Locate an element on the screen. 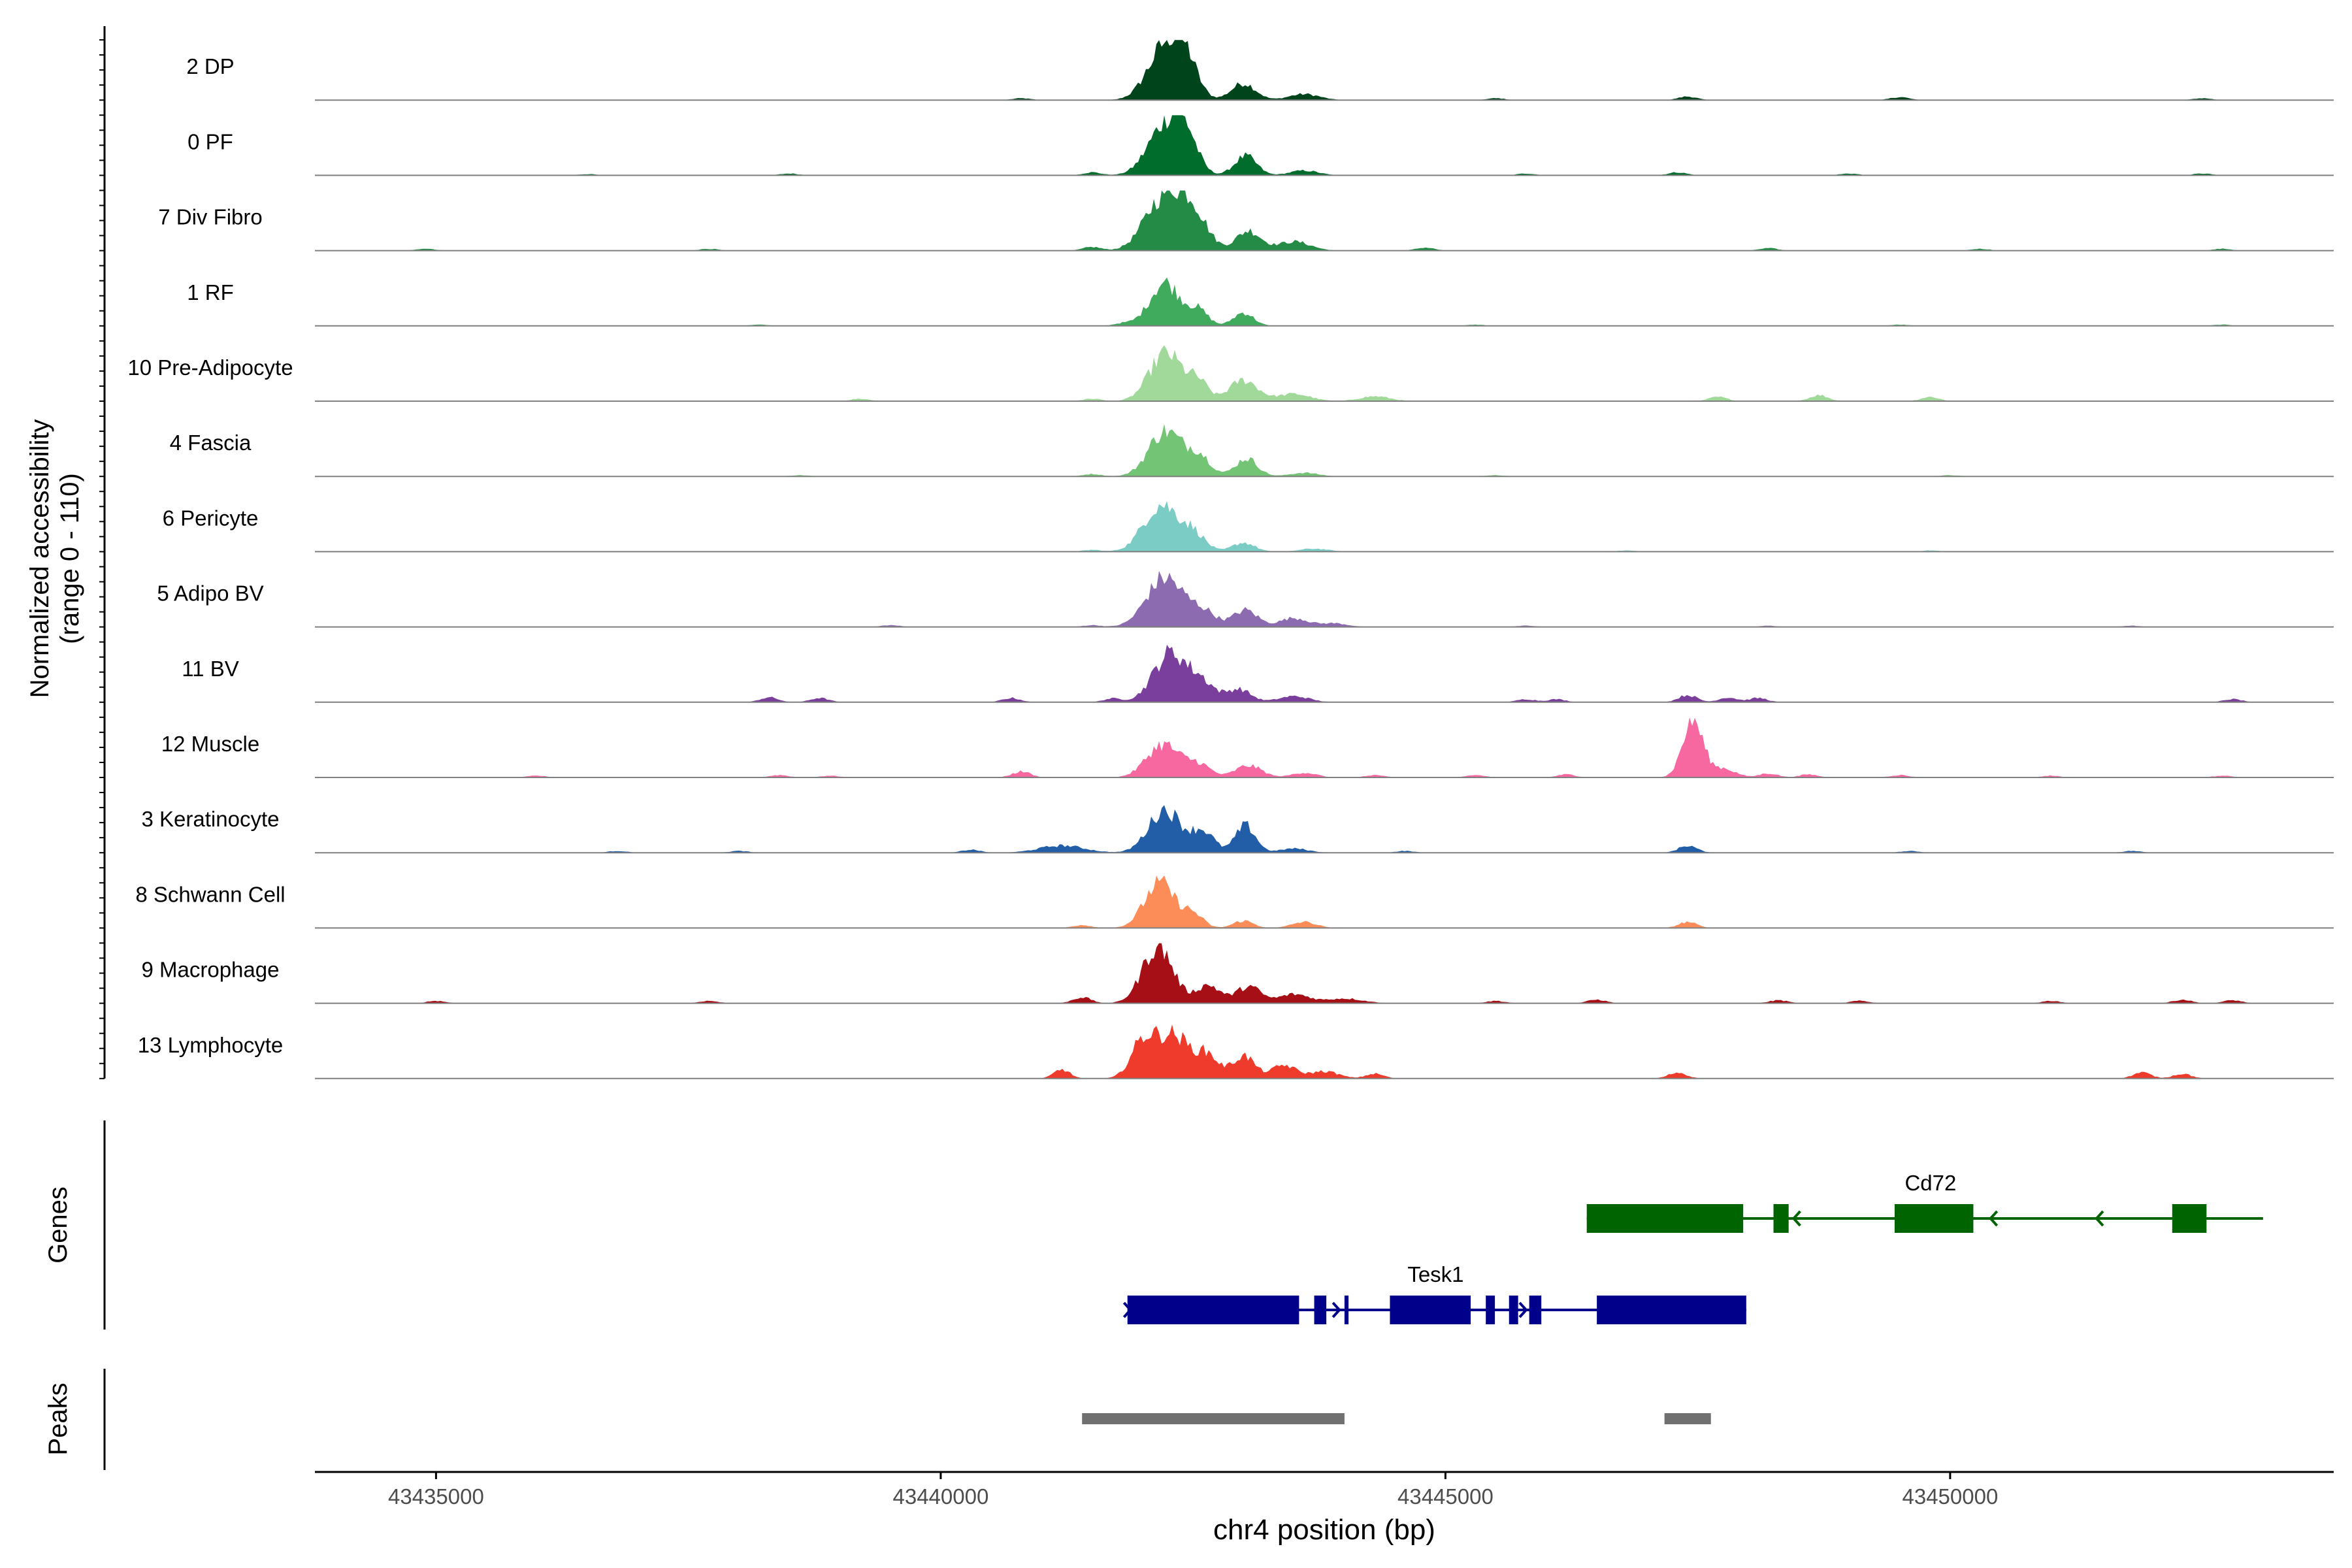 The height and width of the screenshot is (1568, 2352). coverage-track: 9 Macrophage is located at coordinates (1238, 973).